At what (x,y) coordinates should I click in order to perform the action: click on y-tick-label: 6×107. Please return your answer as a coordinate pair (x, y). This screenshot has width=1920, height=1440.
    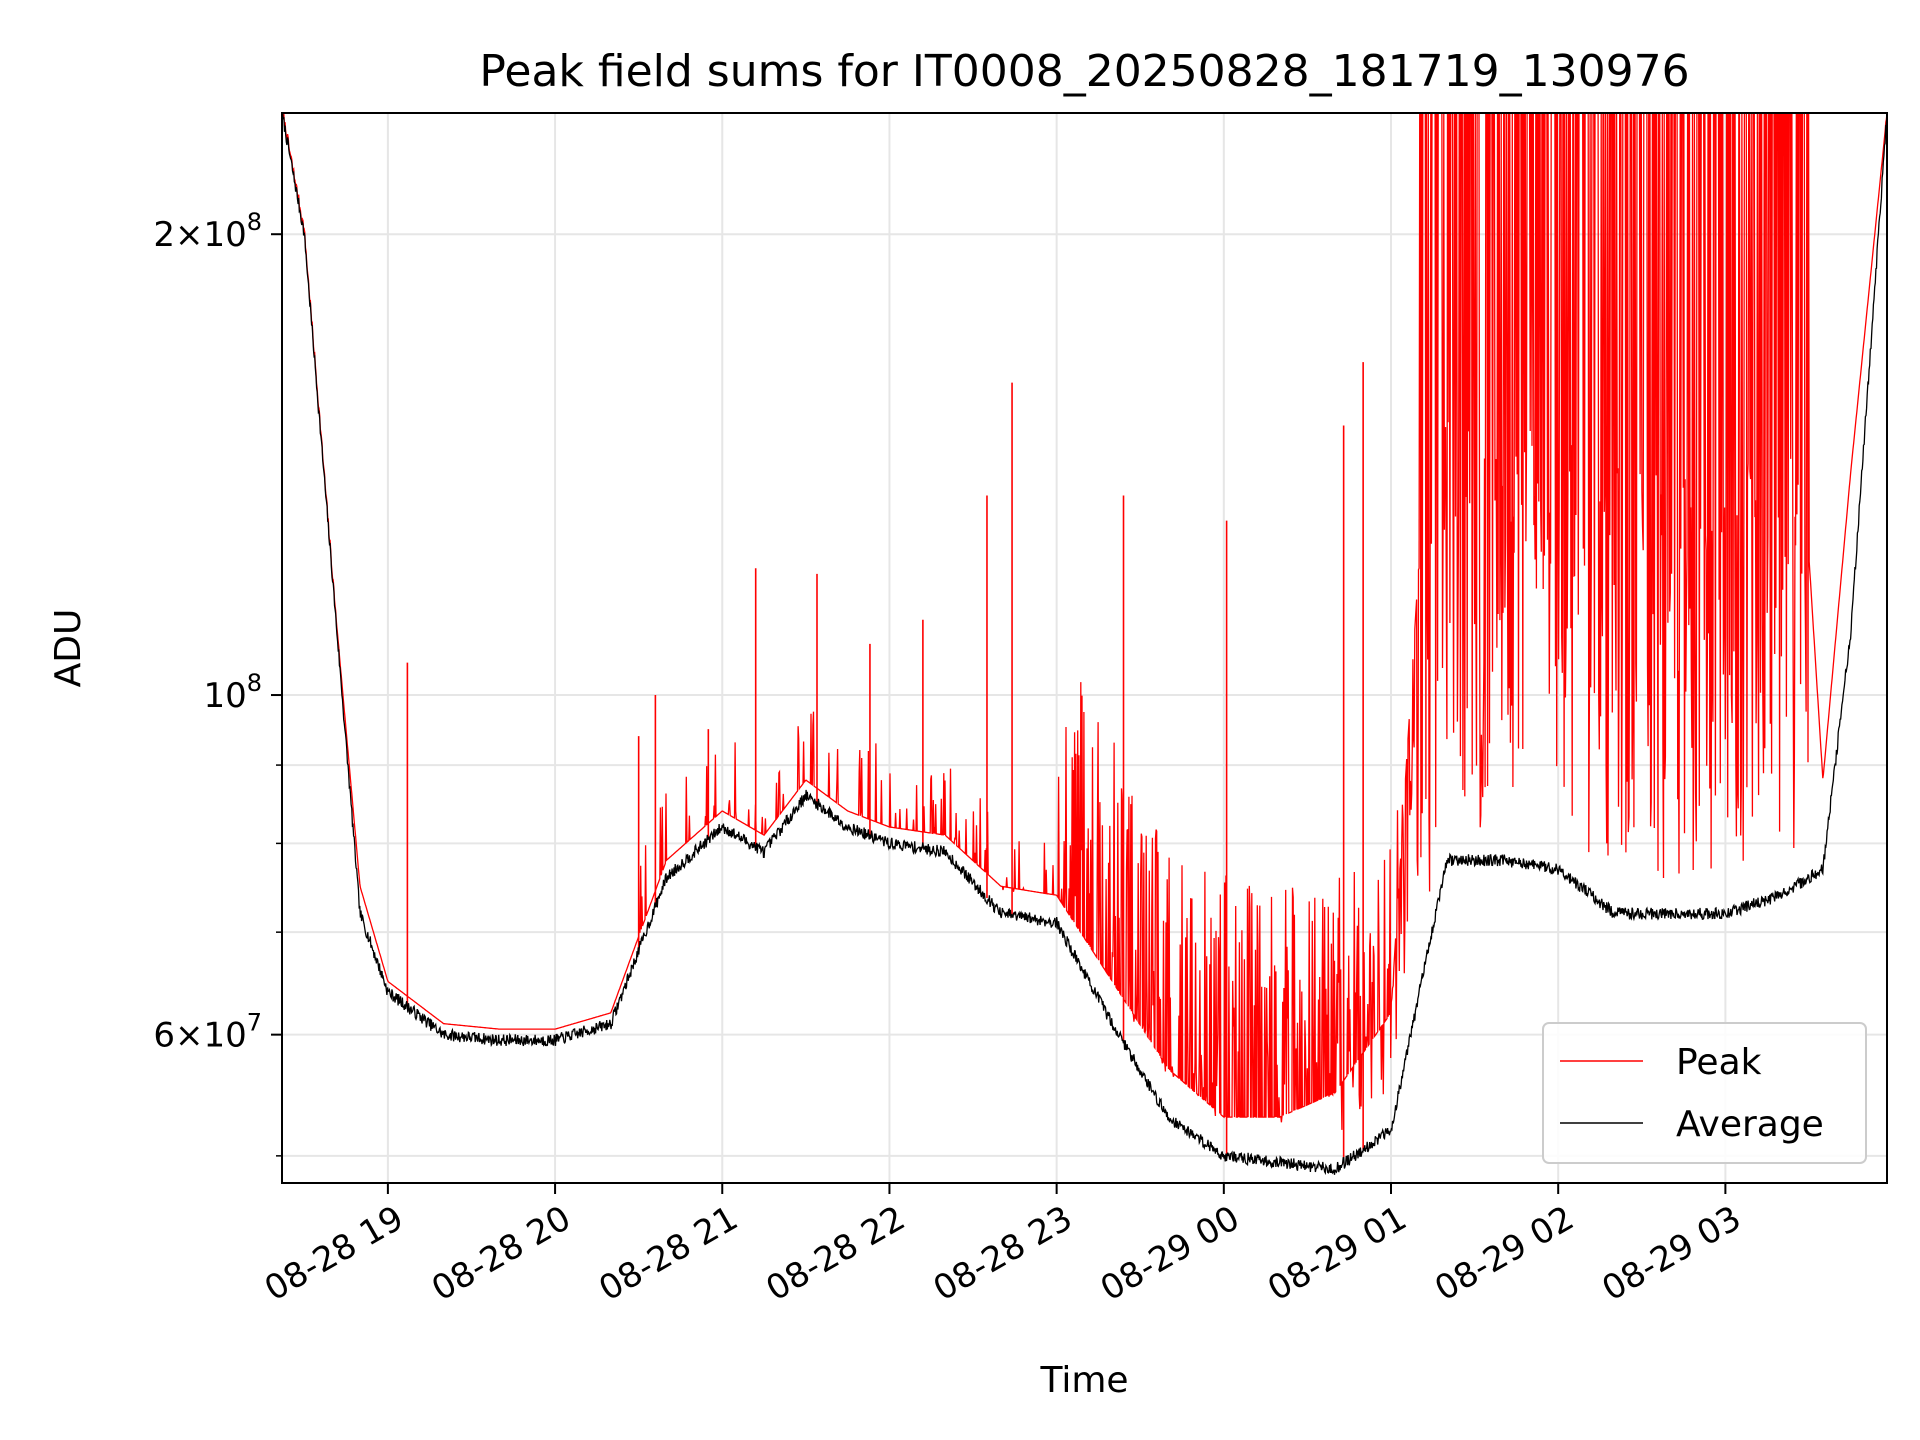
    Looking at the image, I should click on (207, 1032).